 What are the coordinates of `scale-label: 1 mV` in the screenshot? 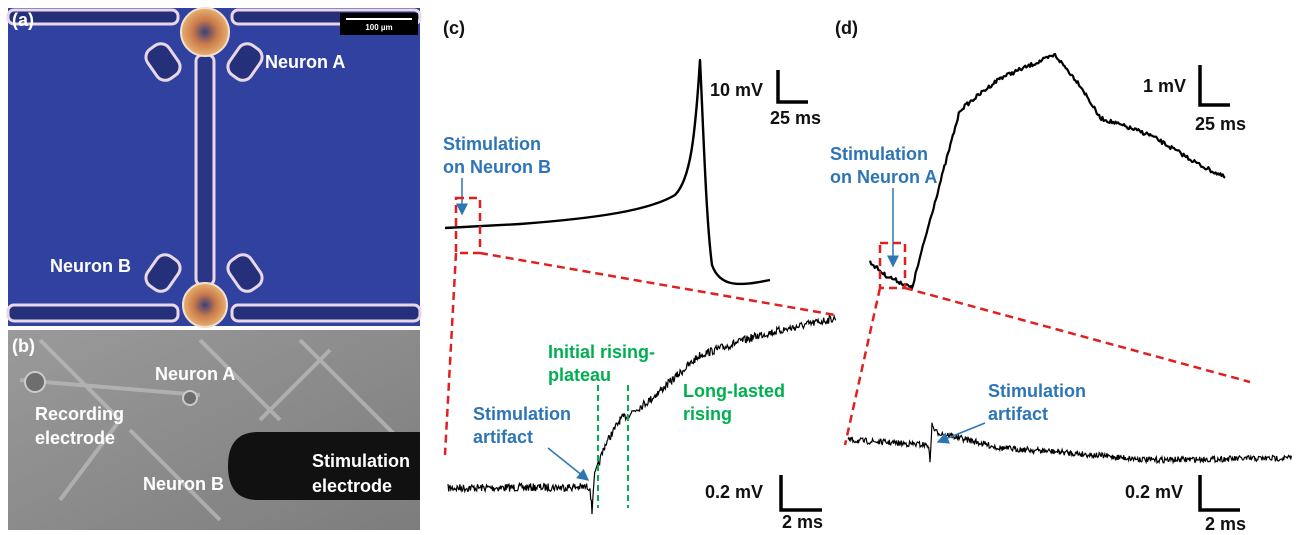 It's located at (1164, 86).